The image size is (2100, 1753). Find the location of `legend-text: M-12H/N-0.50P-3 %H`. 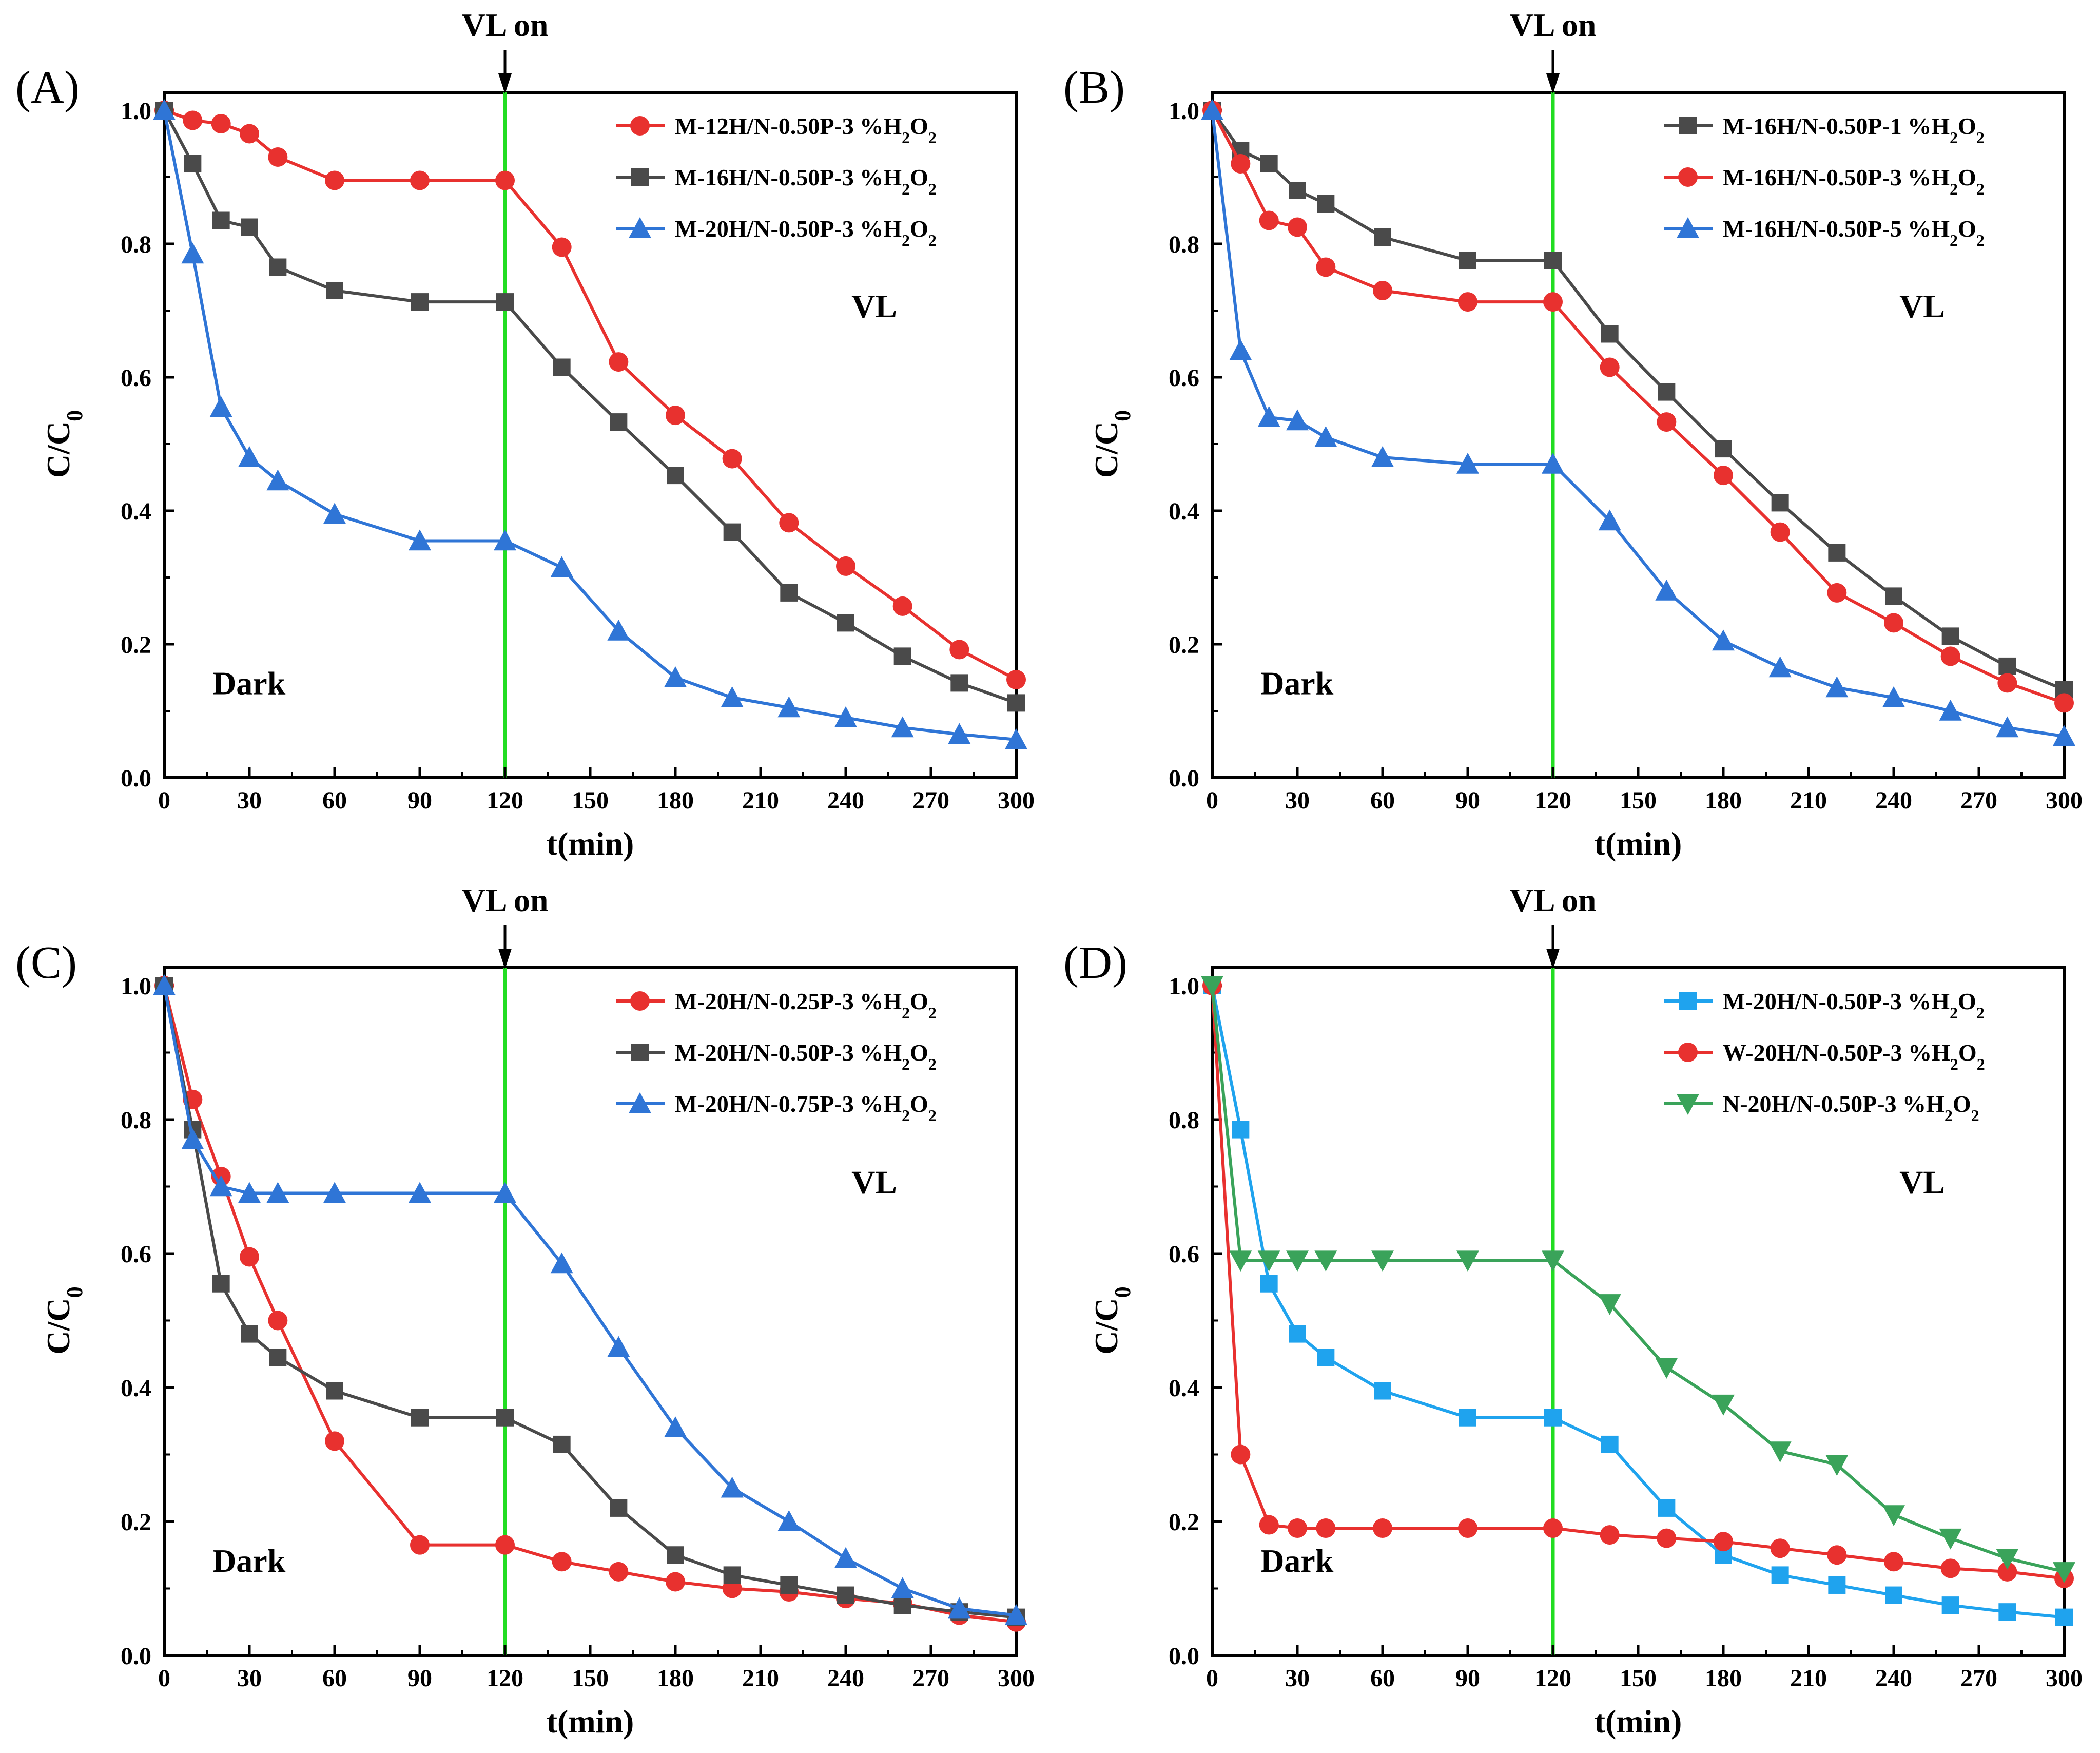

legend-text: M-12H/N-0.50P-3 %H is located at coordinates (788, 126).